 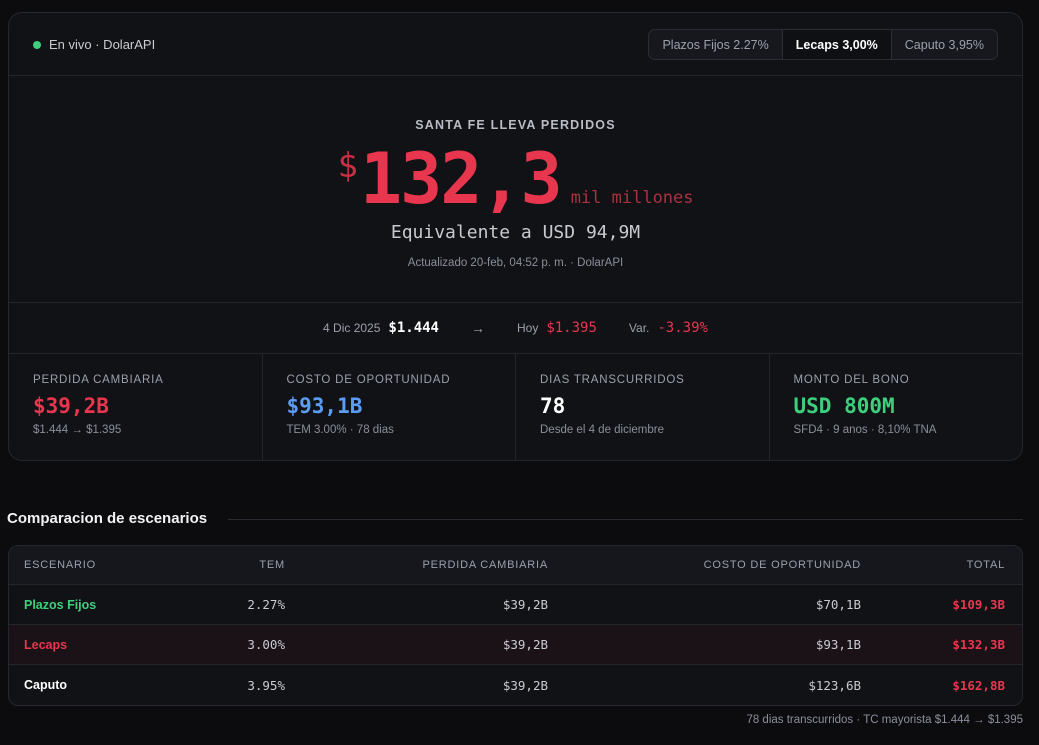 I want to click on tab-caputo: Caputo 3,95%, so click(x=944, y=44).